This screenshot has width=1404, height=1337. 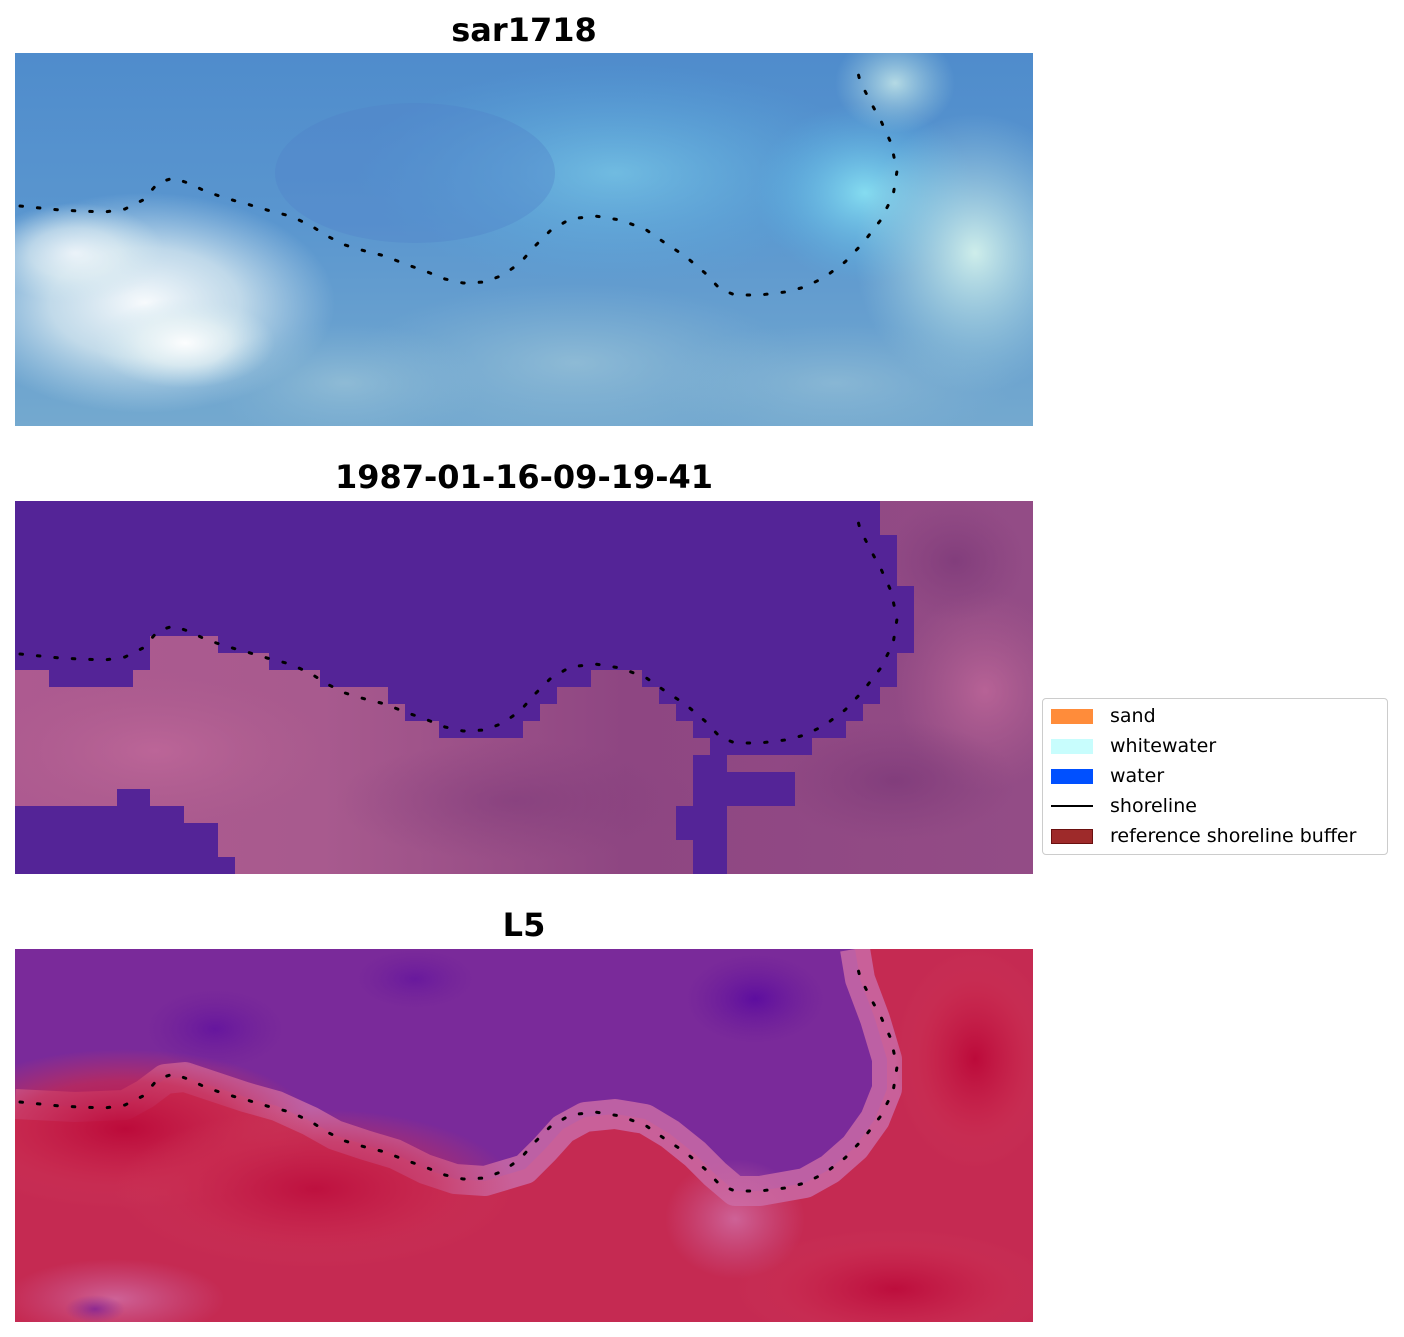 I want to click on sand-swatch, so click(x=1072, y=716).